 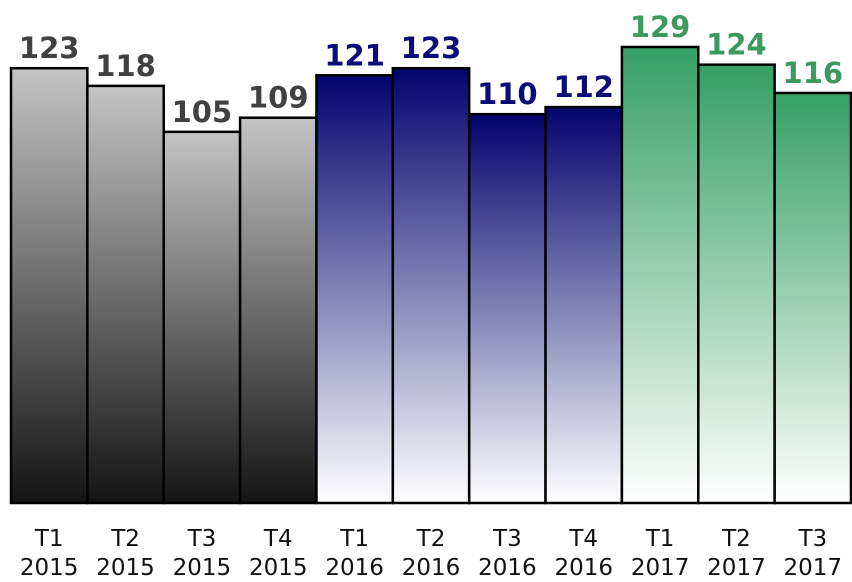 What do you see at coordinates (660, 553) in the screenshot?
I see `x-tick-label: T1 2017` at bounding box center [660, 553].